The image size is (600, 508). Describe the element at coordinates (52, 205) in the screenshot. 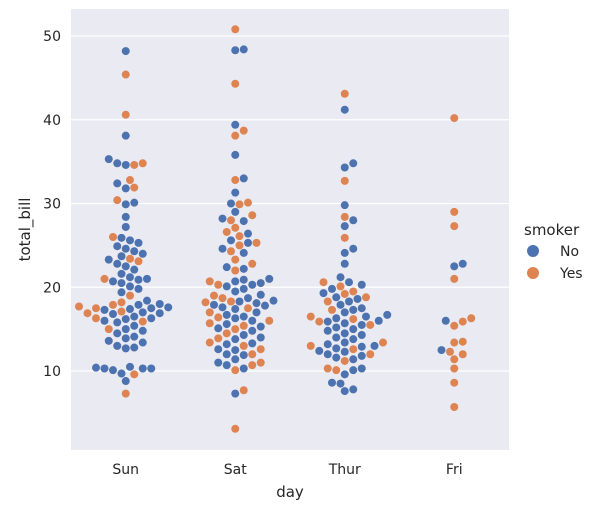

I see `y-tick-label: 30` at that location.